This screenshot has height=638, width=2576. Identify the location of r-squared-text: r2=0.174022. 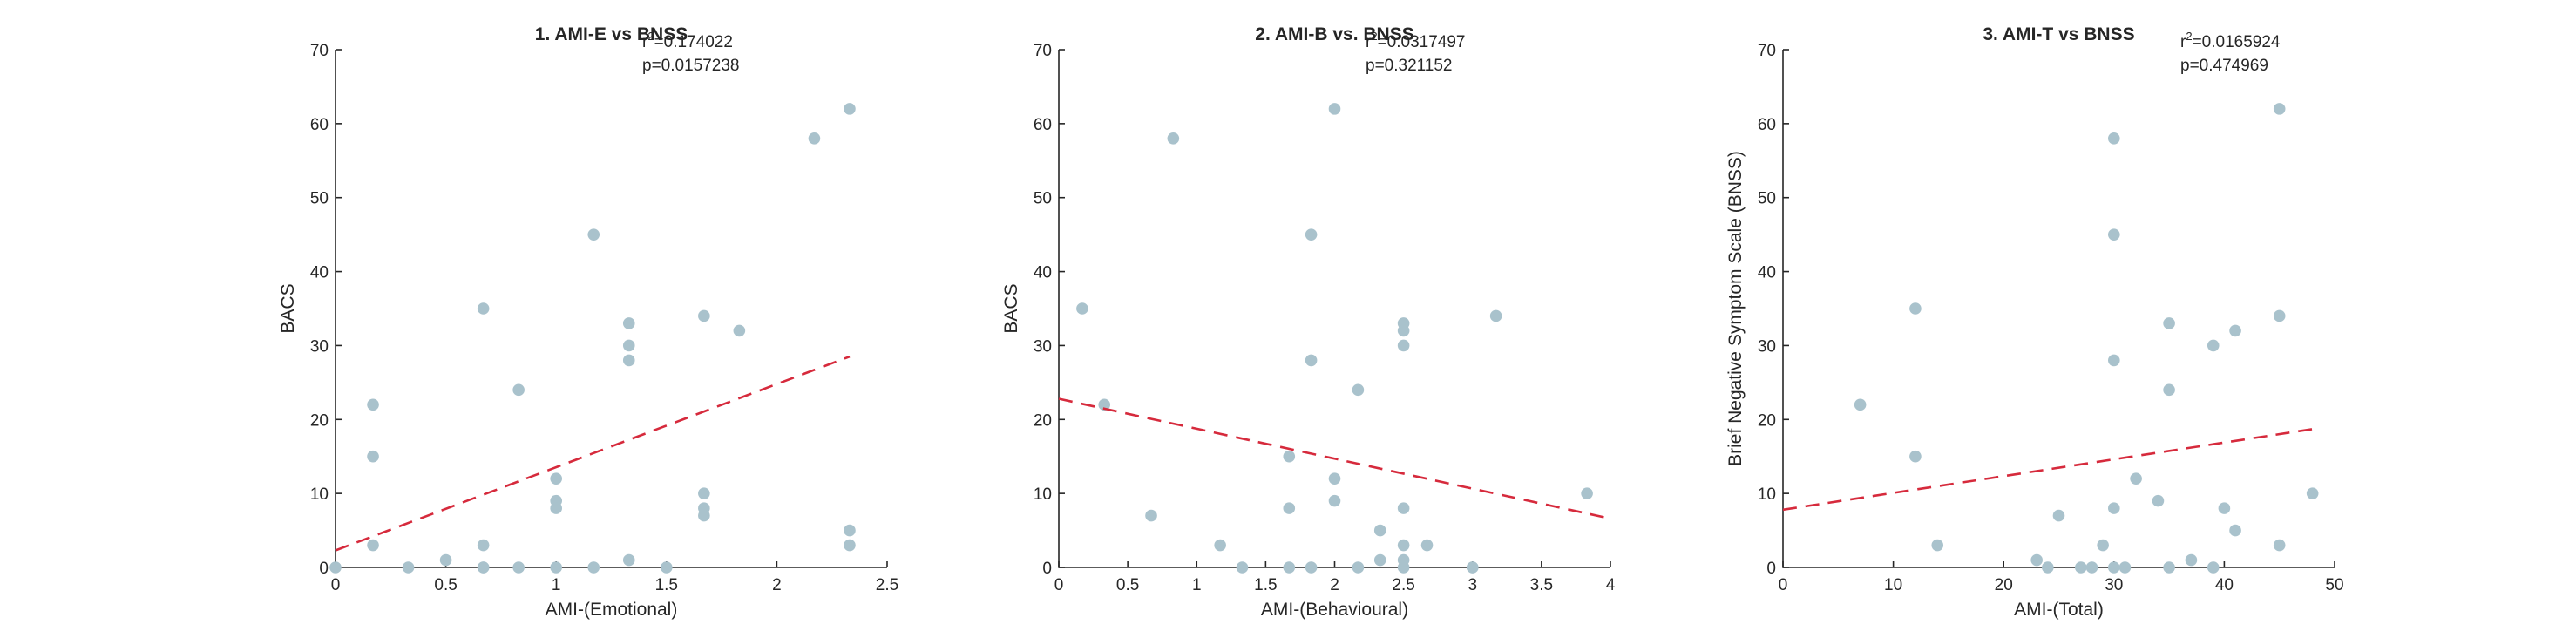
(687, 40).